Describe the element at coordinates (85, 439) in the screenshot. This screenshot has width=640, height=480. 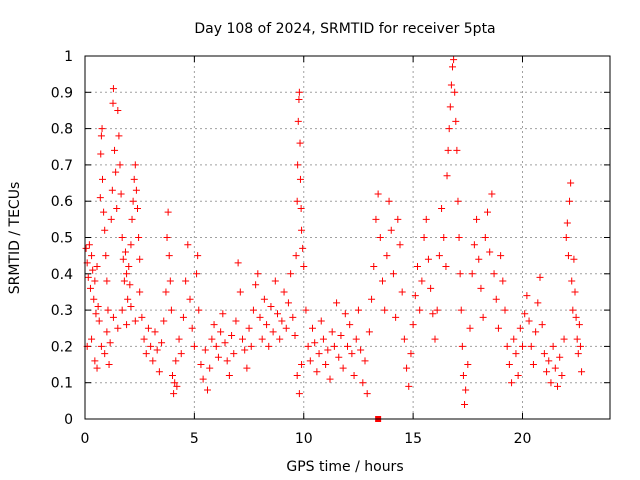
I see `x-tick-label: 0` at that location.